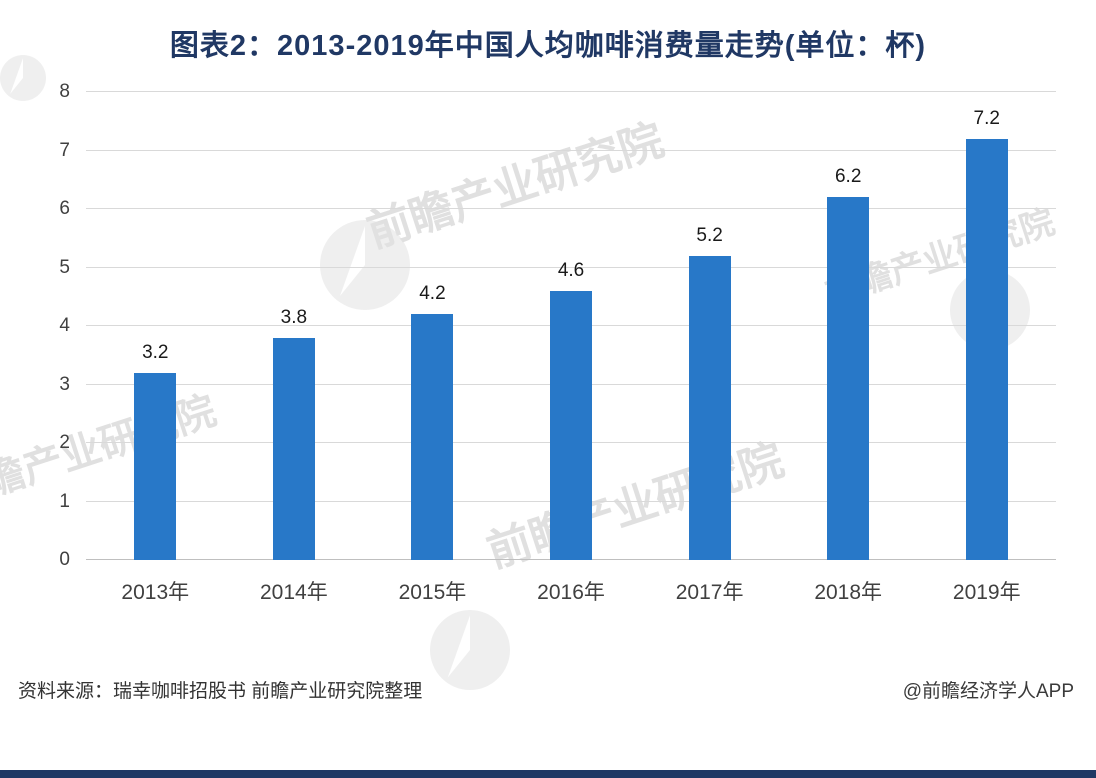 This screenshot has width=1096, height=778. Describe the element at coordinates (848, 378) in the screenshot. I see `bar-2018年` at that location.